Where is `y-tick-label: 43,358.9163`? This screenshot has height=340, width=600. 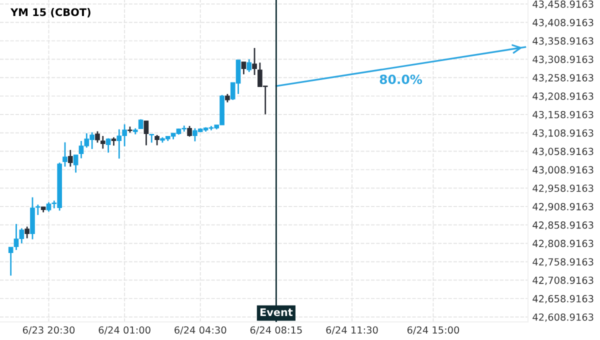
y-tick-label: 43,358.9163 is located at coordinates (563, 41).